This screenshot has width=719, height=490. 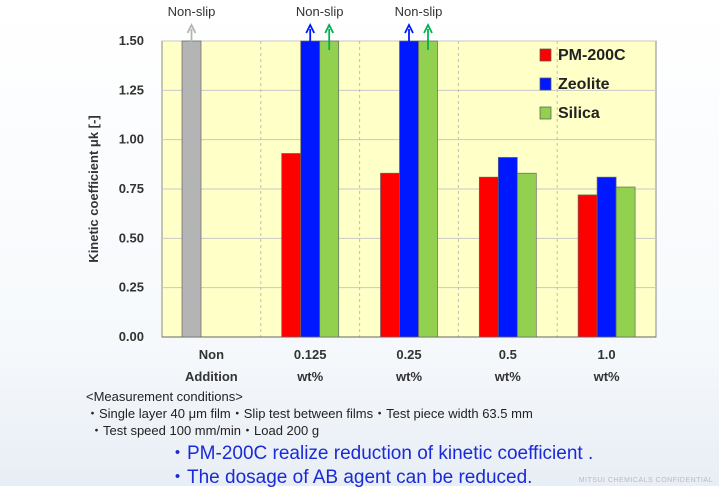 I want to click on y-tick-label: 1.25, so click(x=131, y=89).